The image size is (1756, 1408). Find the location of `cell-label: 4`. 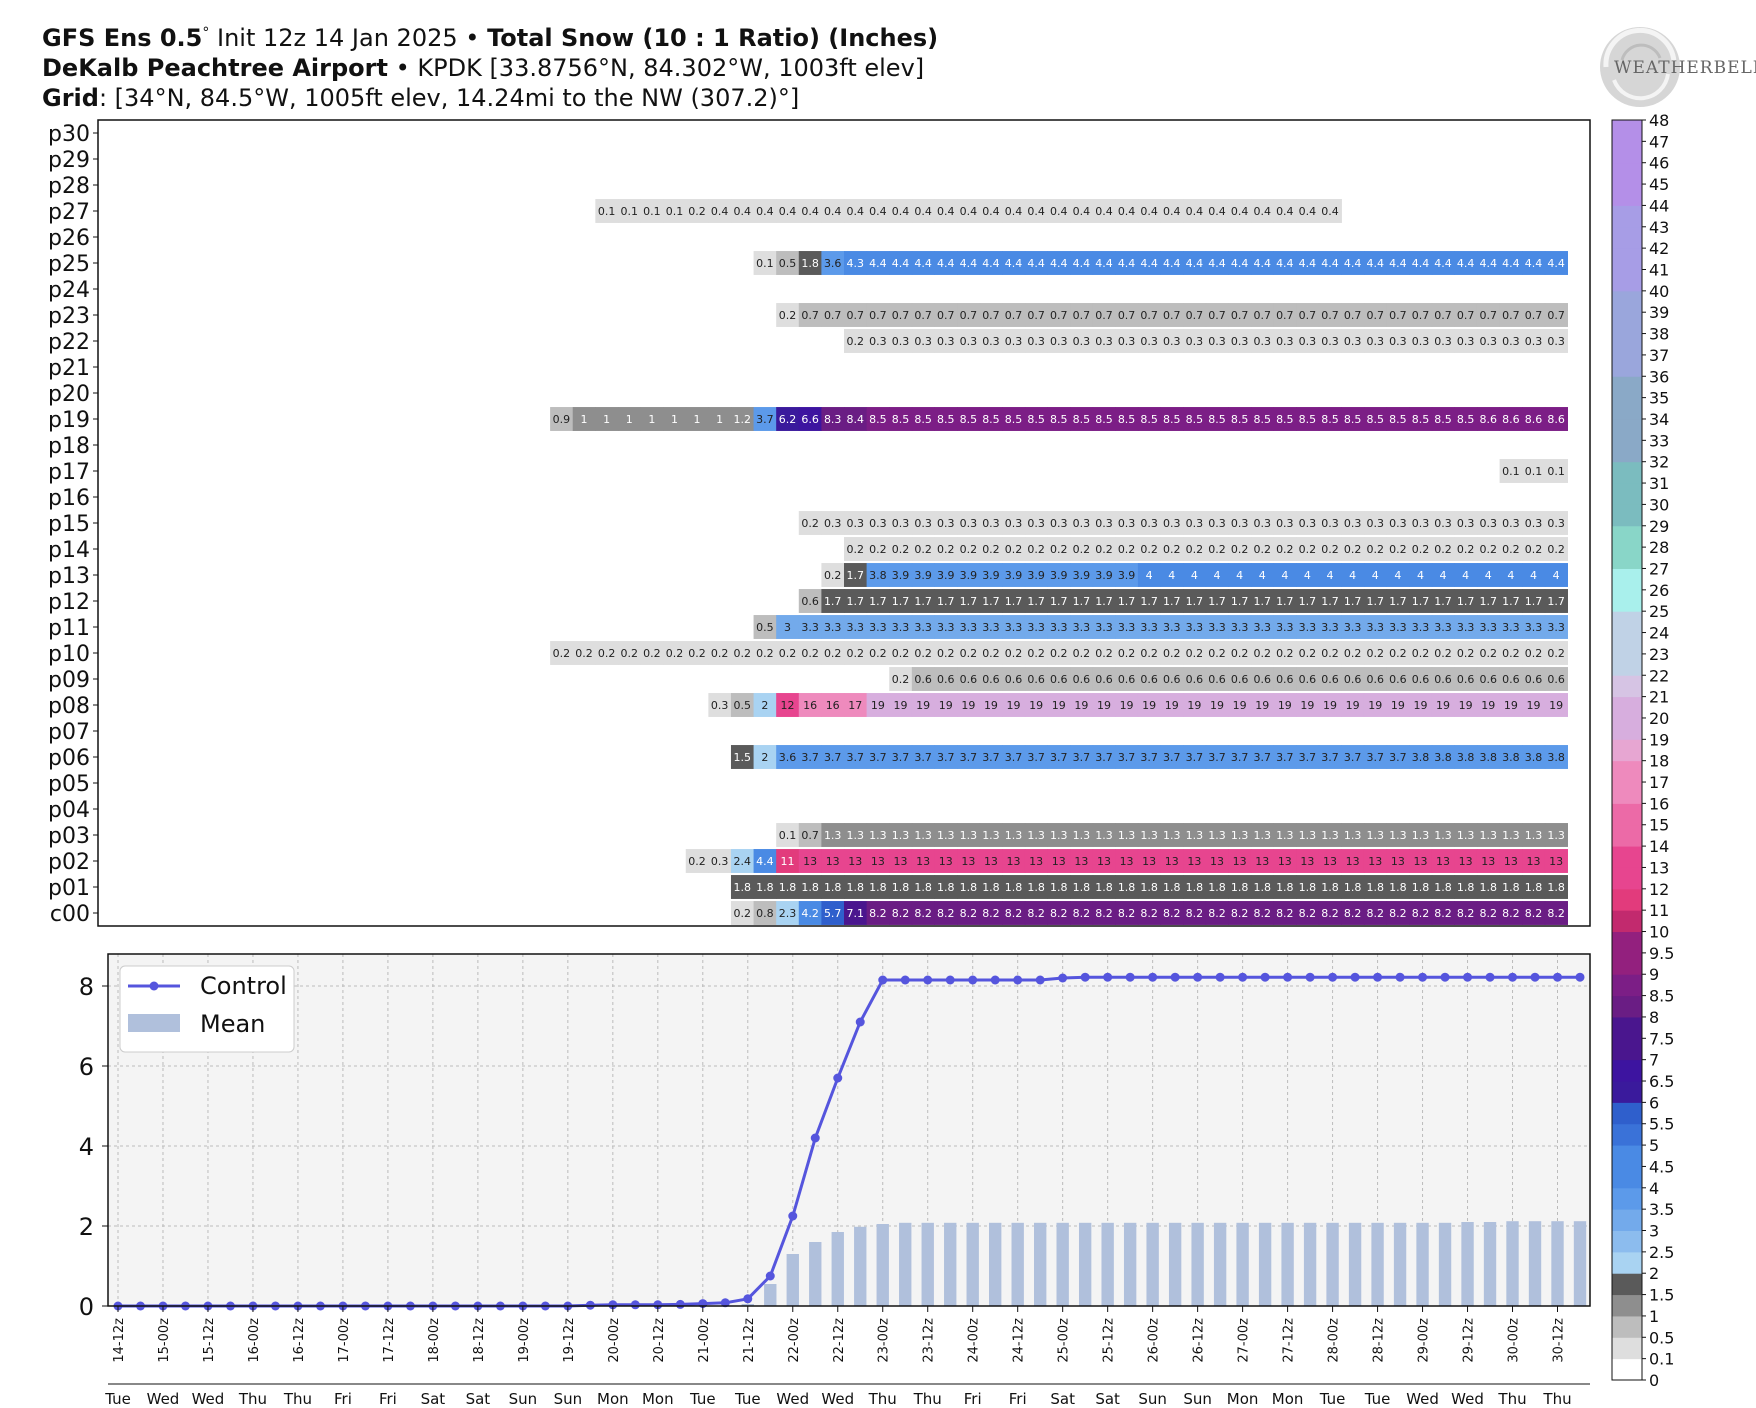

cell-label: 4 is located at coordinates (1465, 575).